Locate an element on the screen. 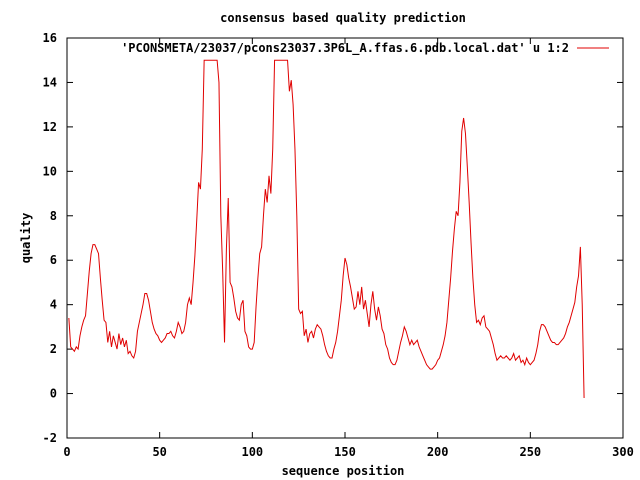  x-tick-label: 250 is located at coordinates (530, 452).